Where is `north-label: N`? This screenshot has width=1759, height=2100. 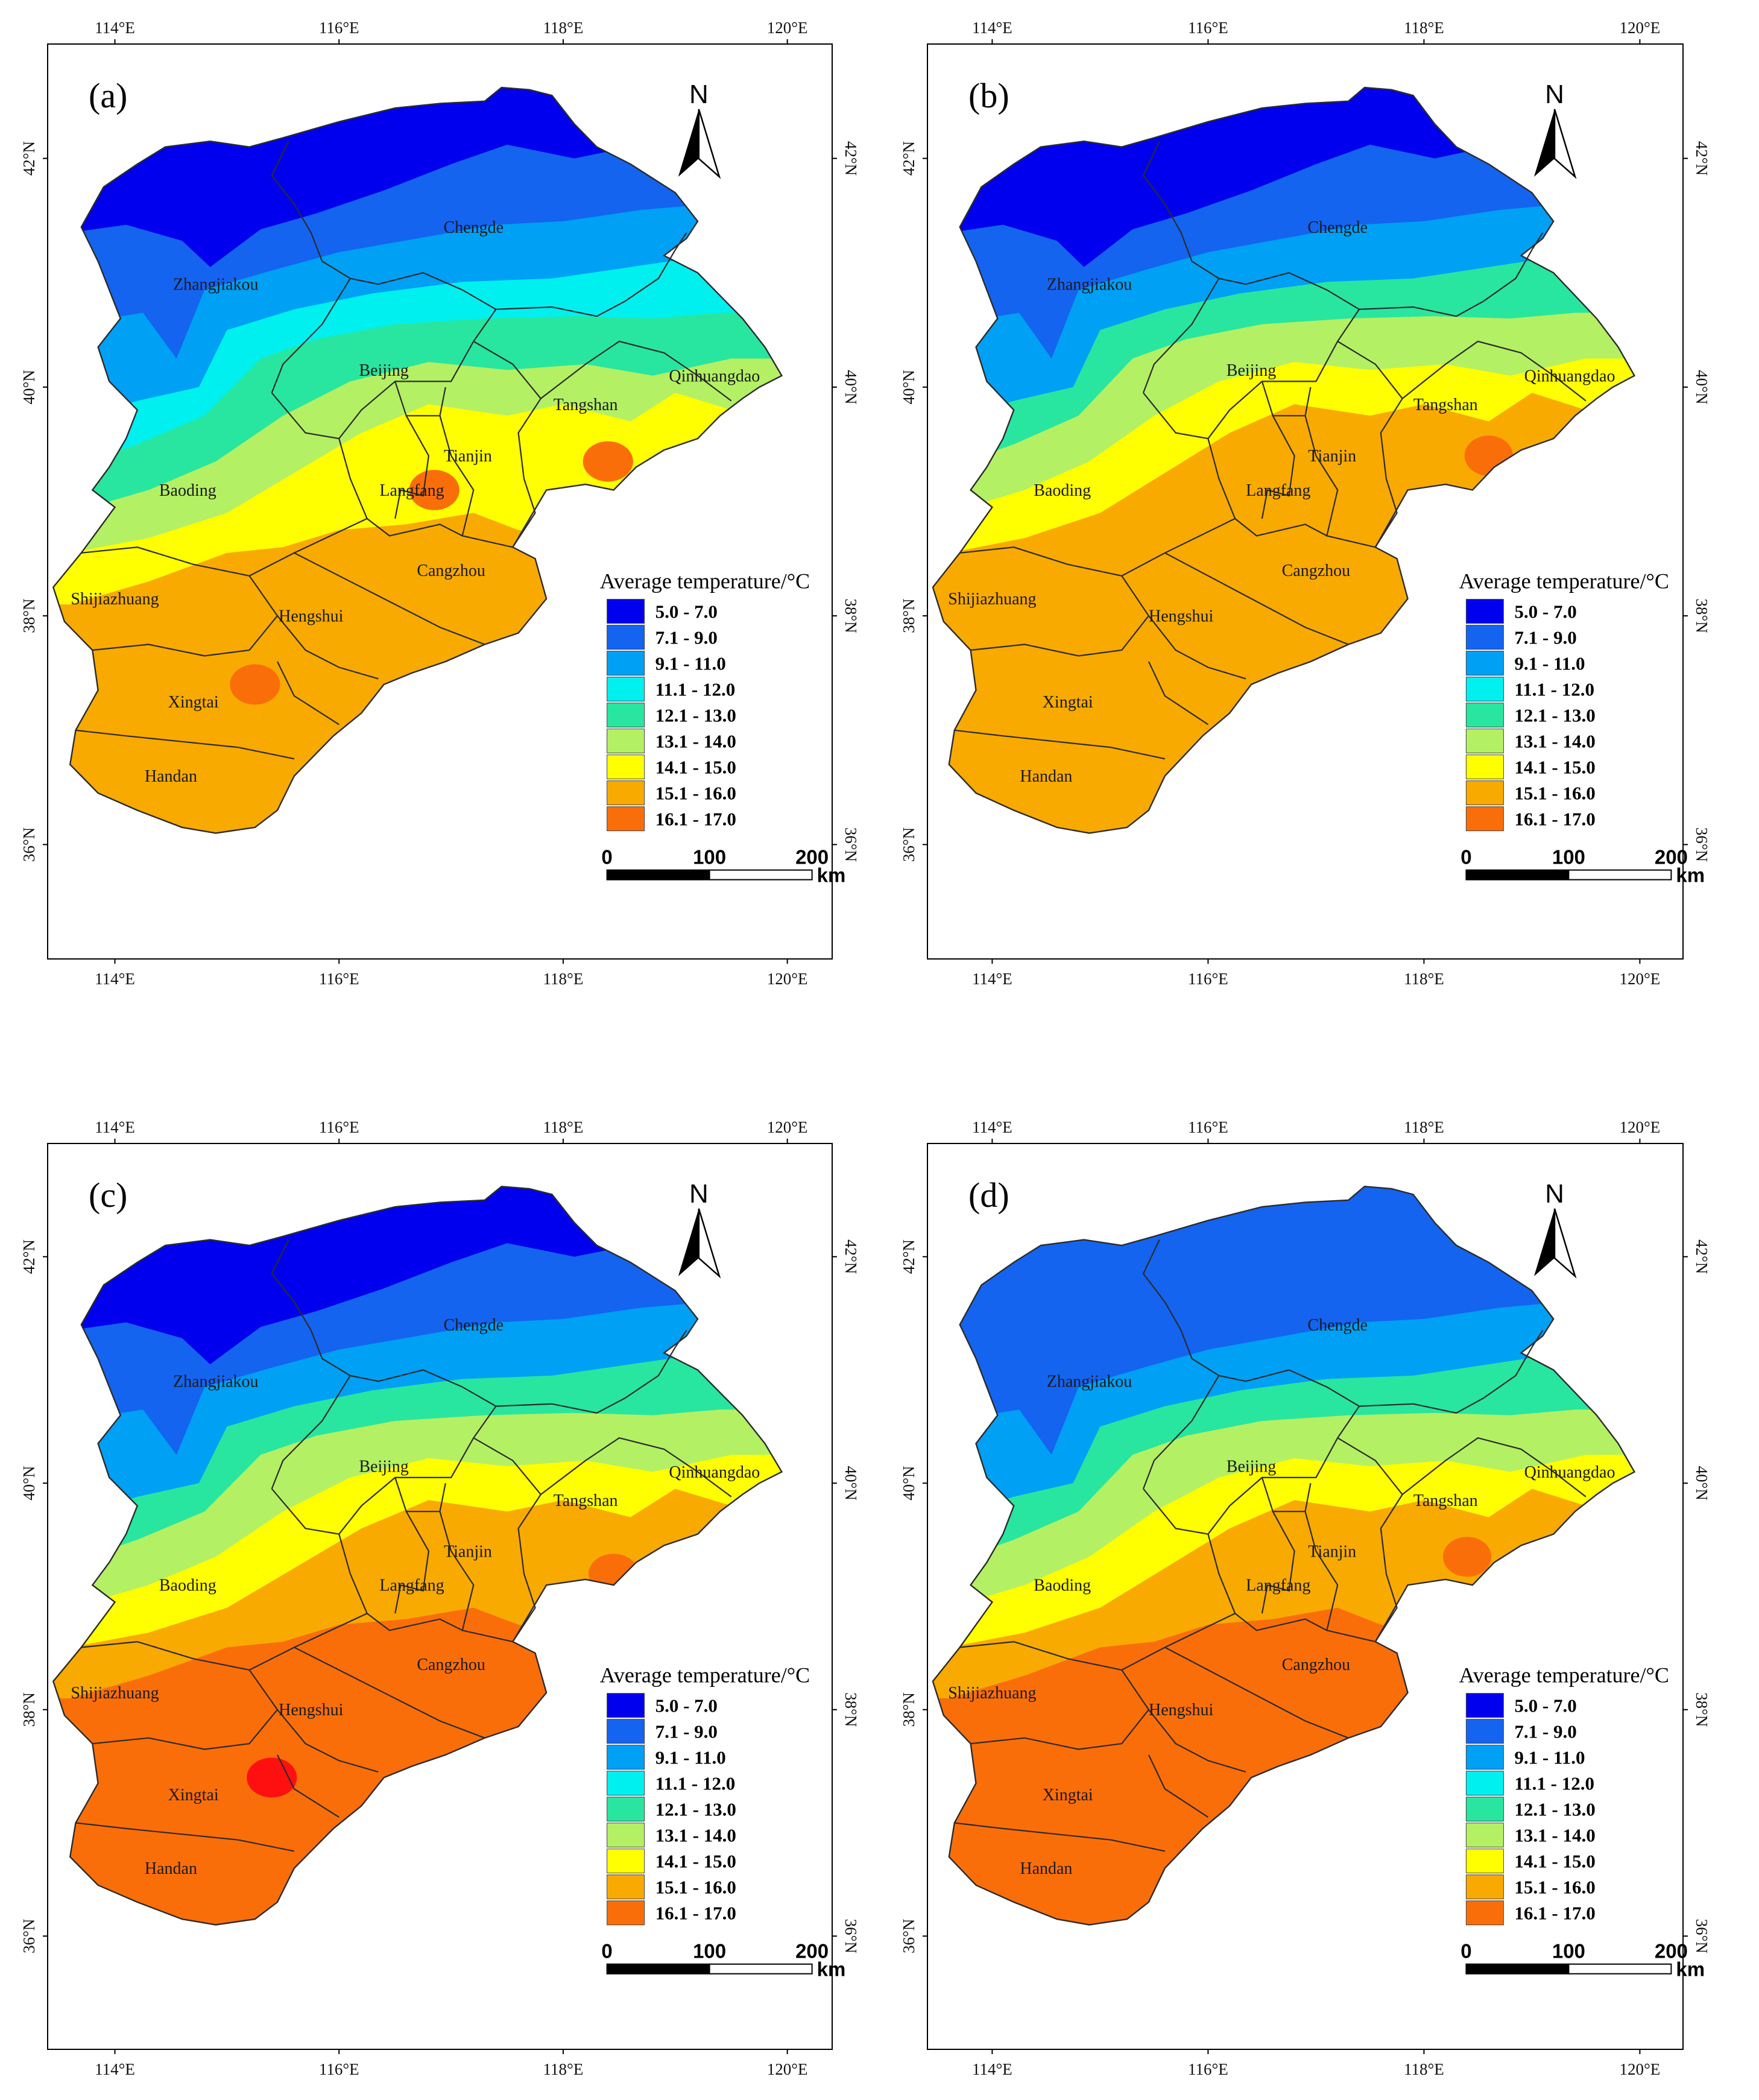
north-label: N is located at coordinates (1554, 1194).